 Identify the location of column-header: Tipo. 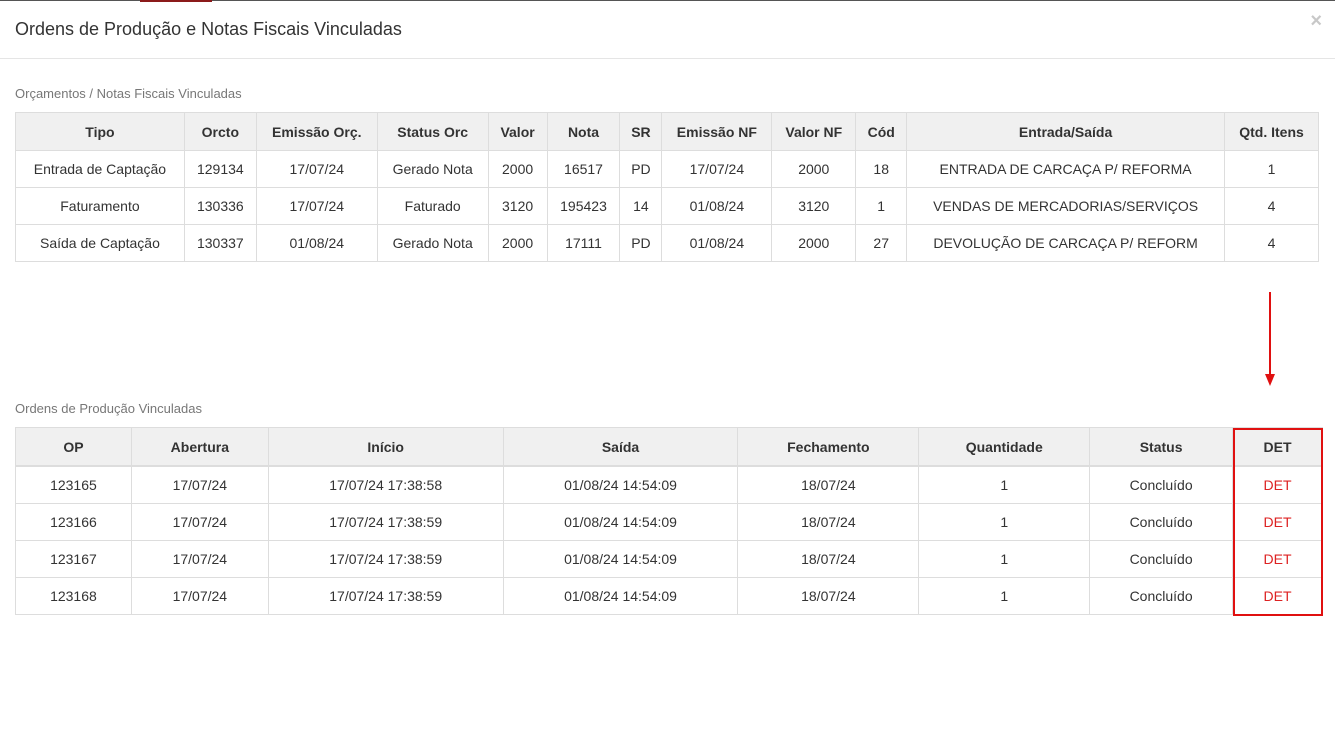
(100, 131).